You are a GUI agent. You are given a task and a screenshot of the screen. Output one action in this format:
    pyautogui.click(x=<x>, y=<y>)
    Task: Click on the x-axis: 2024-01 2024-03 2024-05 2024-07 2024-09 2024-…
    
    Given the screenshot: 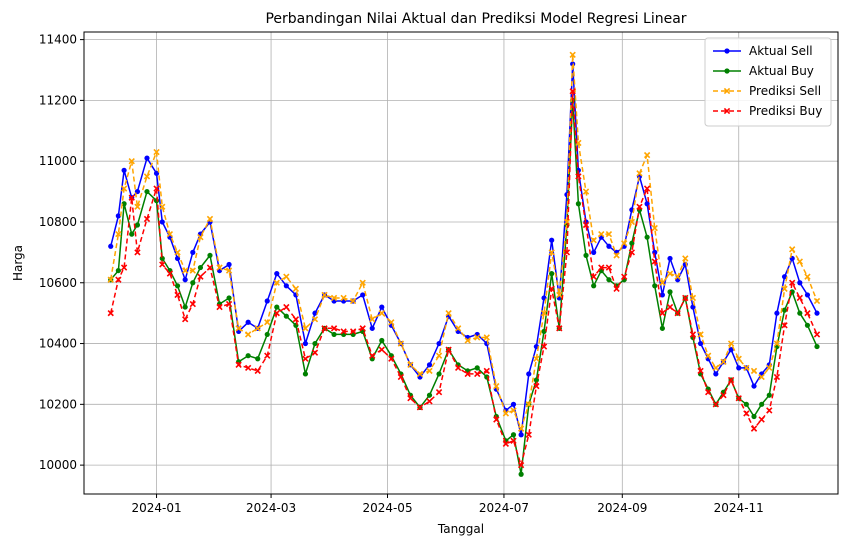 What is the action you would take?
    pyautogui.click(x=447, y=504)
    